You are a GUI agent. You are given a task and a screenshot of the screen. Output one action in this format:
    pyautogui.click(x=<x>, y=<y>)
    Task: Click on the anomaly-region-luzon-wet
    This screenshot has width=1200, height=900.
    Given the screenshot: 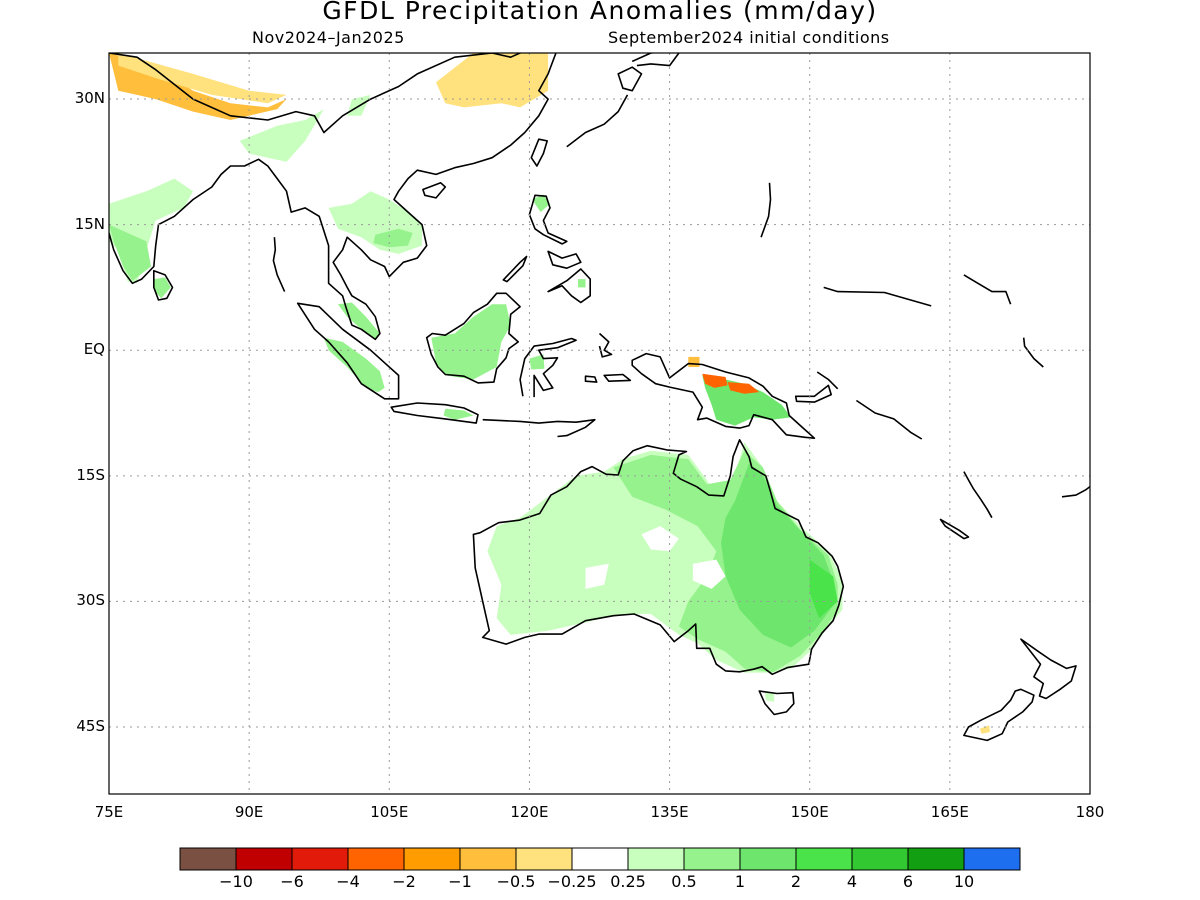 What is the action you would take?
    pyautogui.click(x=541, y=203)
    